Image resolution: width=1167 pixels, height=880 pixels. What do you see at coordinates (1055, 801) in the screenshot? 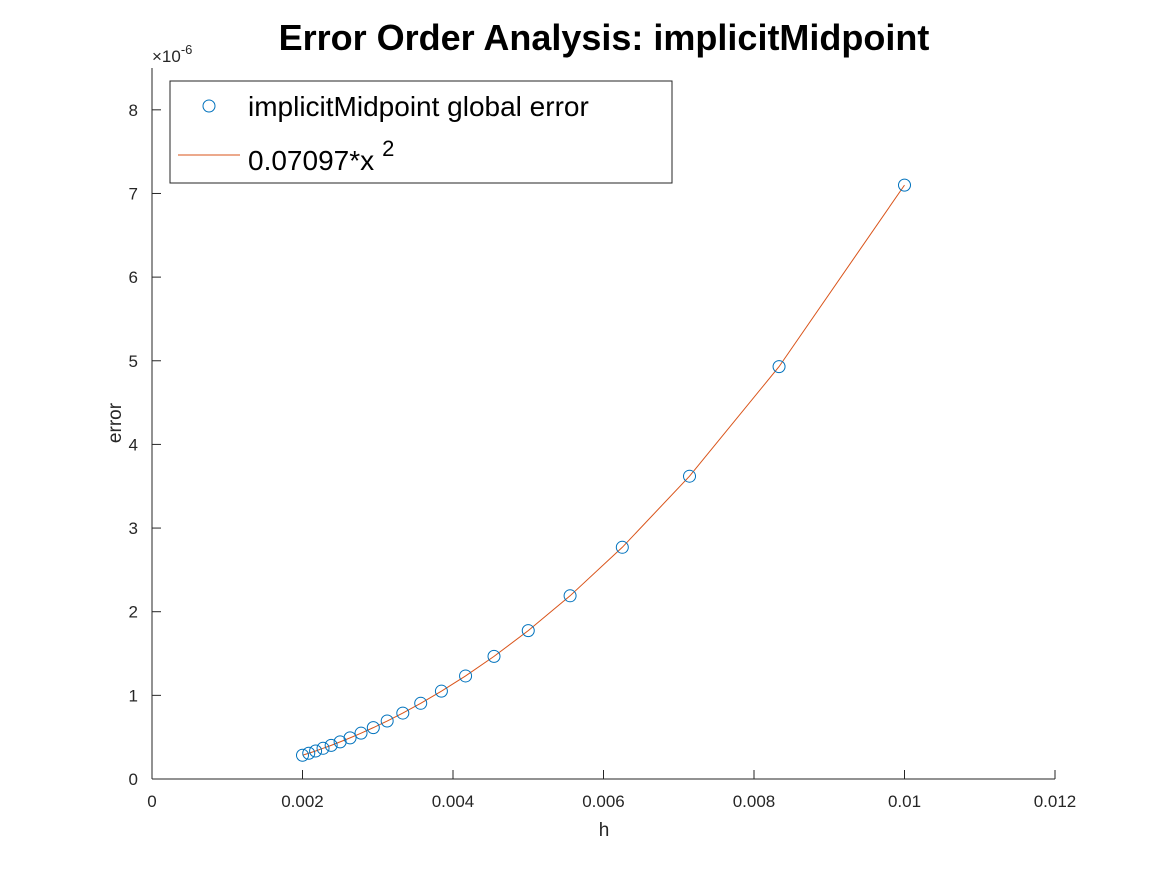
I see `x-tick-label: 0.012` at bounding box center [1055, 801].